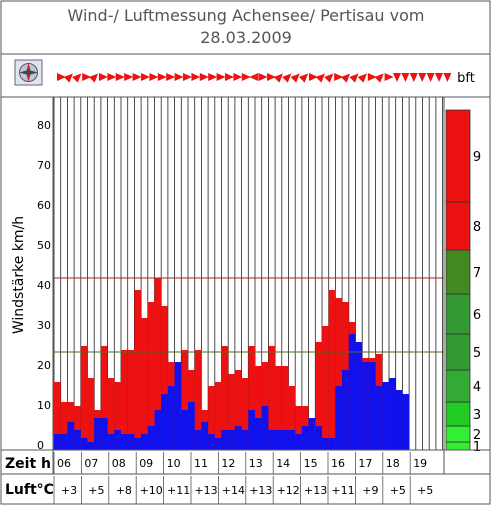 This screenshot has height=510, width=492. Describe the element at coordinates (243, 490) in the screenshot. I see `temperature-labels: +3 +5 +8 +10 +11 +13 +14 +13 +12 +13 +11 +9 +5 +5` at that location.